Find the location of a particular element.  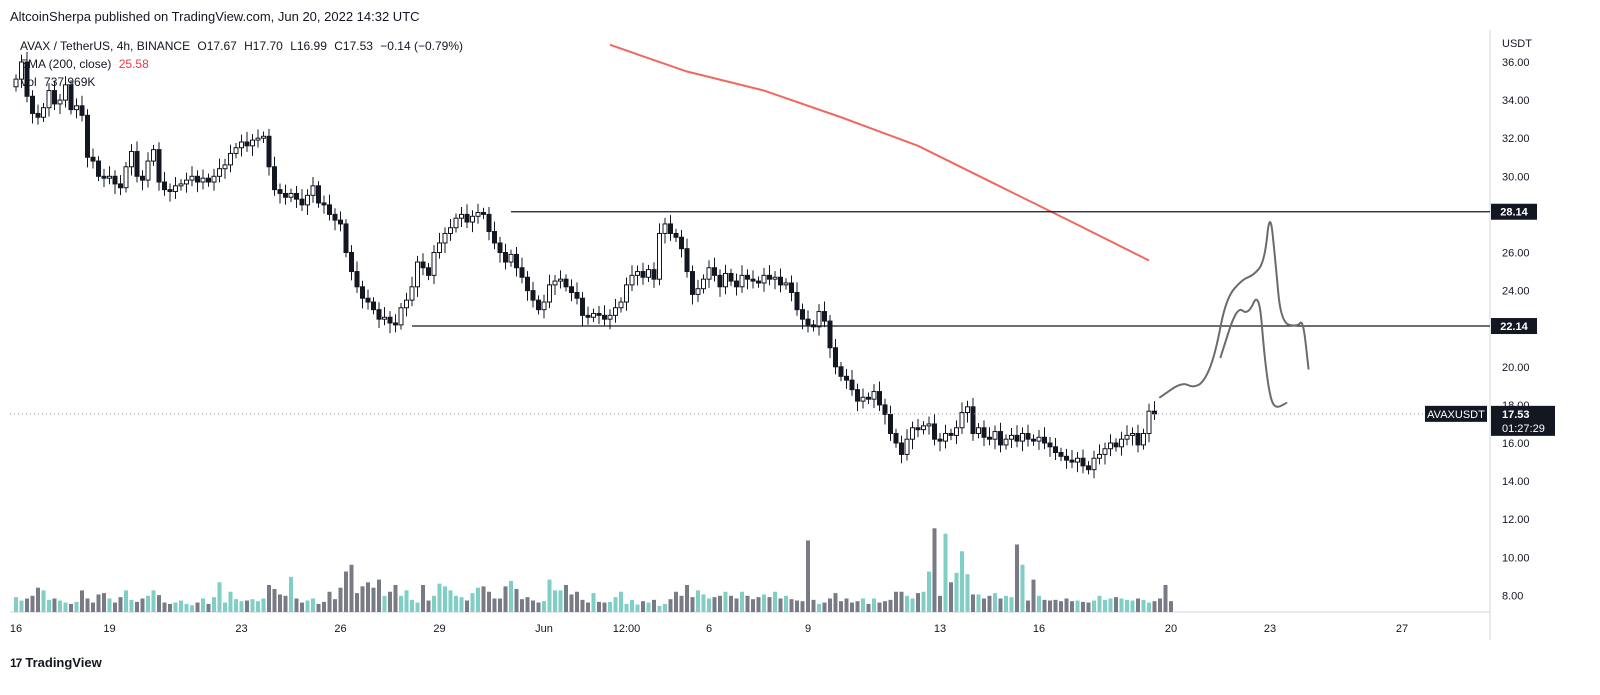

x-tick-label: 12:00 is located at coordinates (627, 629).